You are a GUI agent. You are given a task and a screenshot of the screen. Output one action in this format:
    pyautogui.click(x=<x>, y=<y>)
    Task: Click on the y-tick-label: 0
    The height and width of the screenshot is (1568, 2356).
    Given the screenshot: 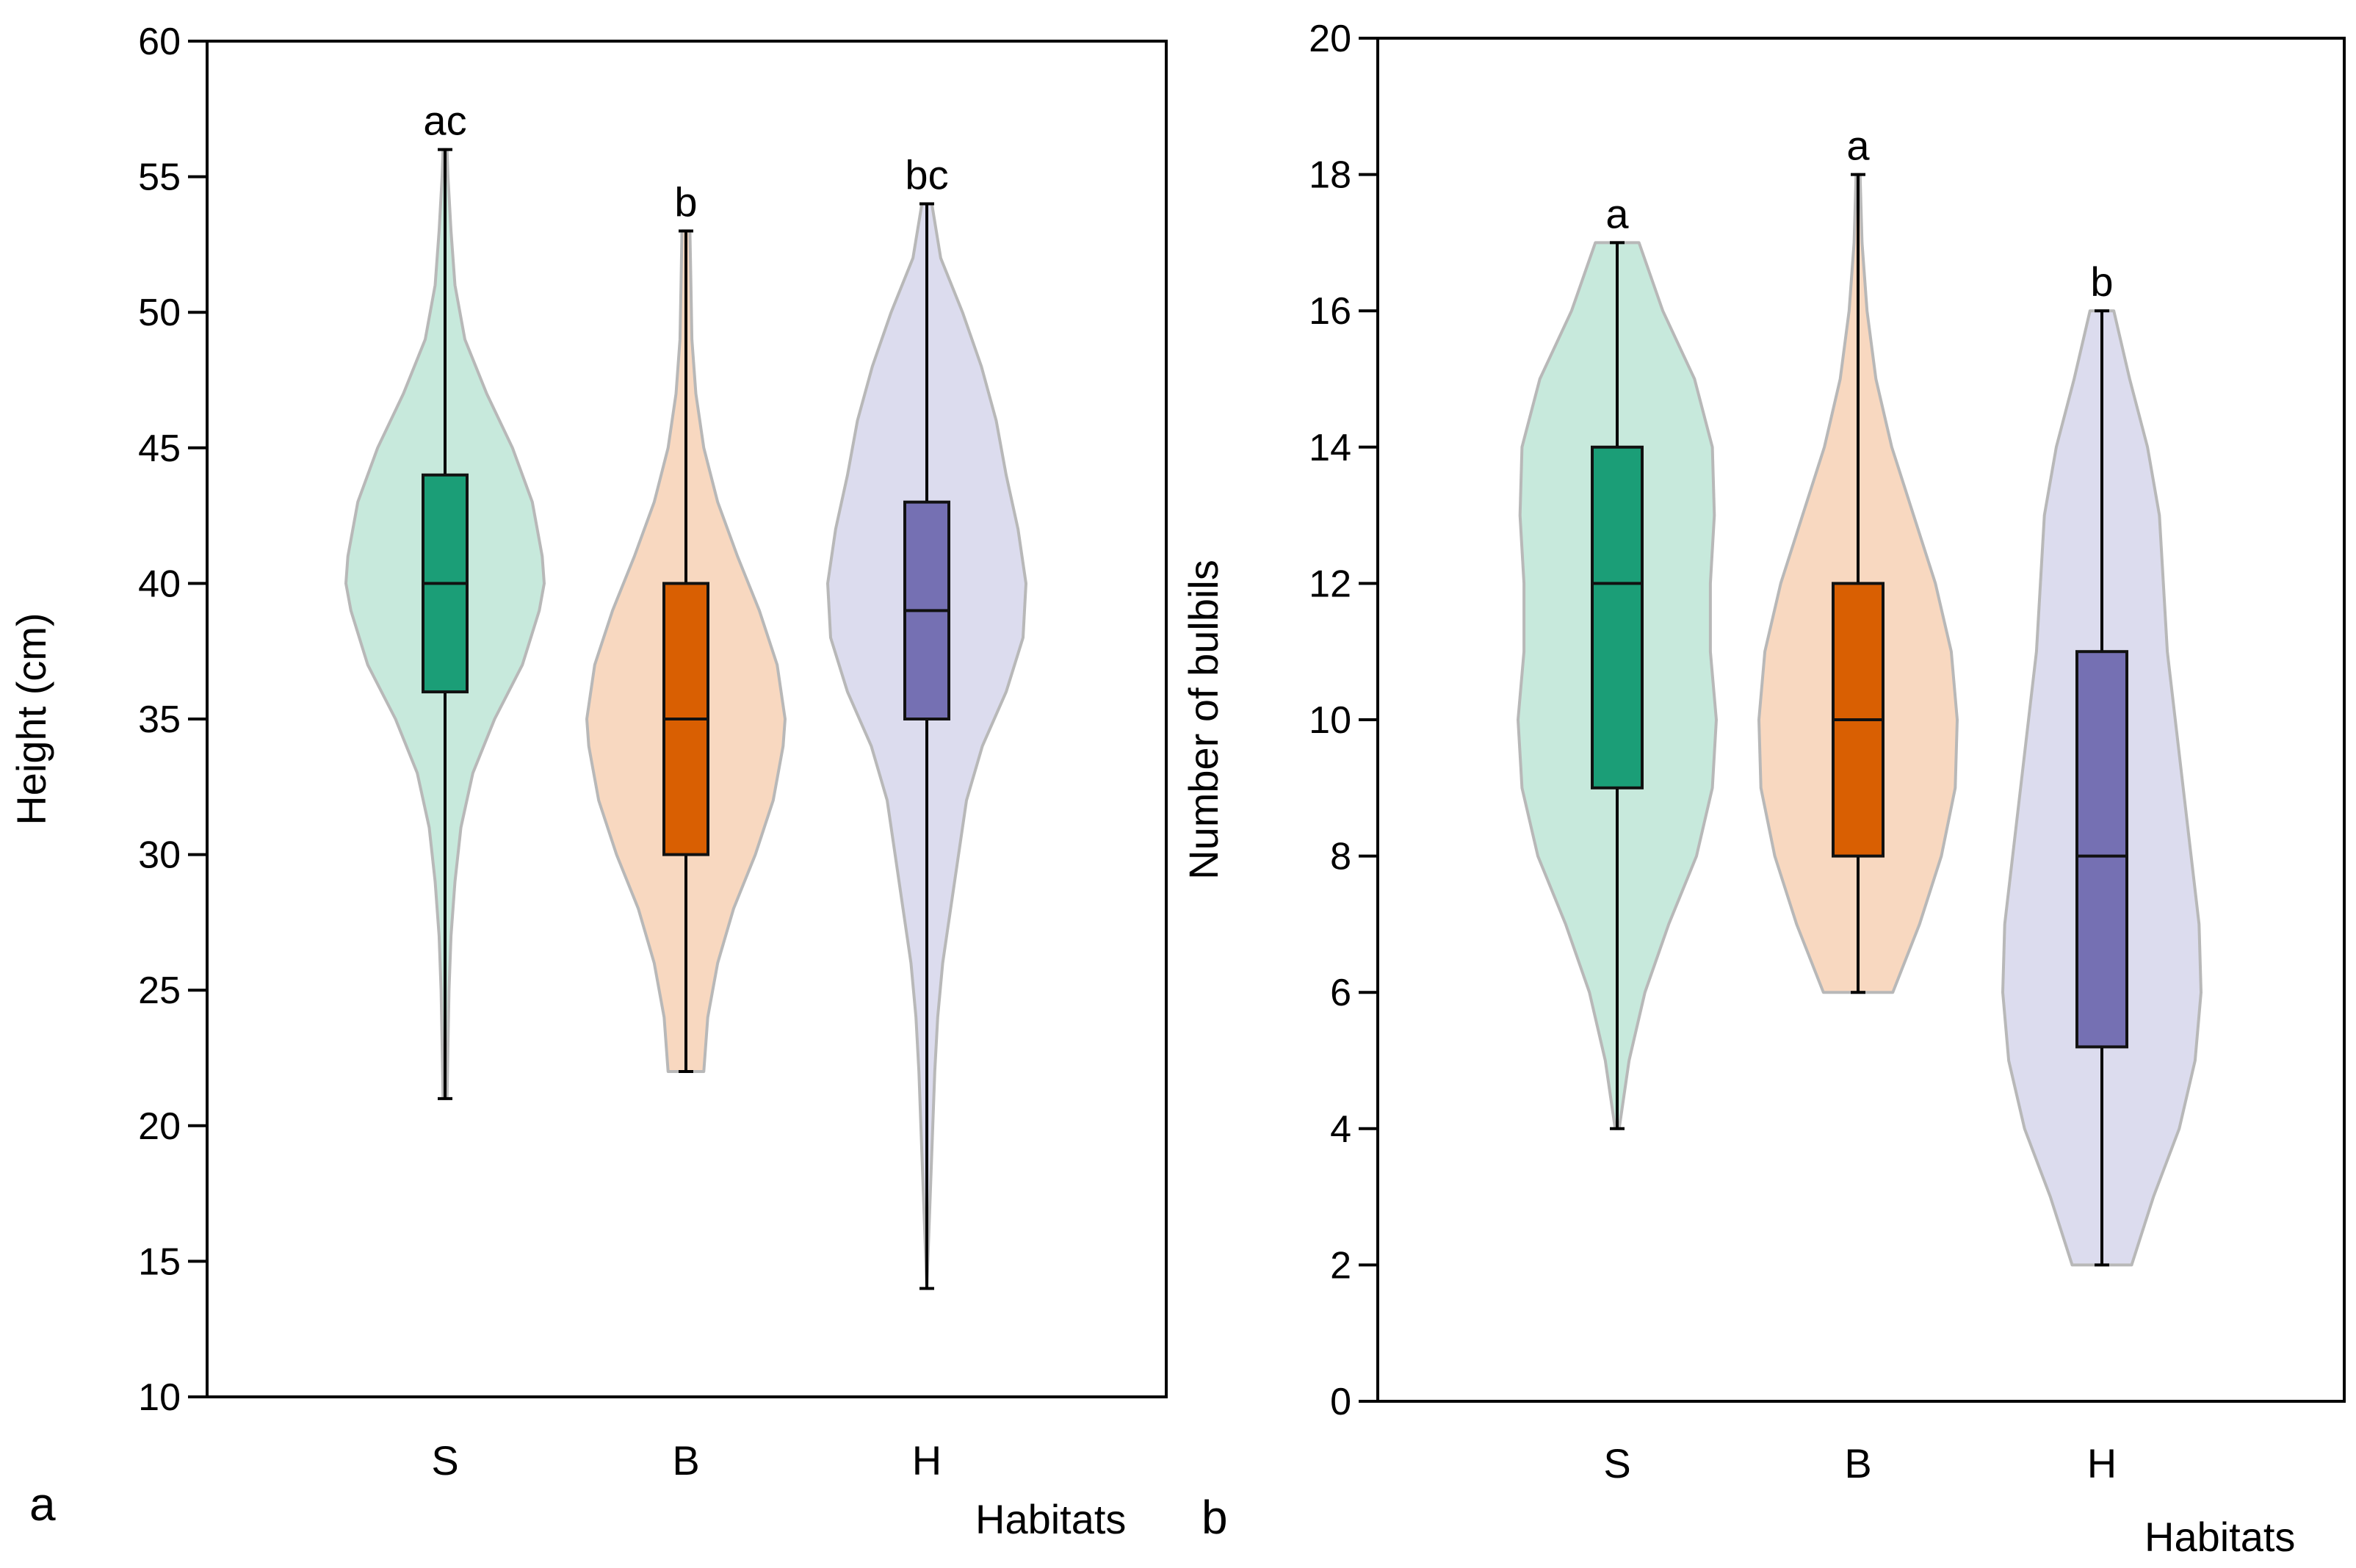 What is the action you would take?
    pyautogui.click(x=1340, y=1402)
    